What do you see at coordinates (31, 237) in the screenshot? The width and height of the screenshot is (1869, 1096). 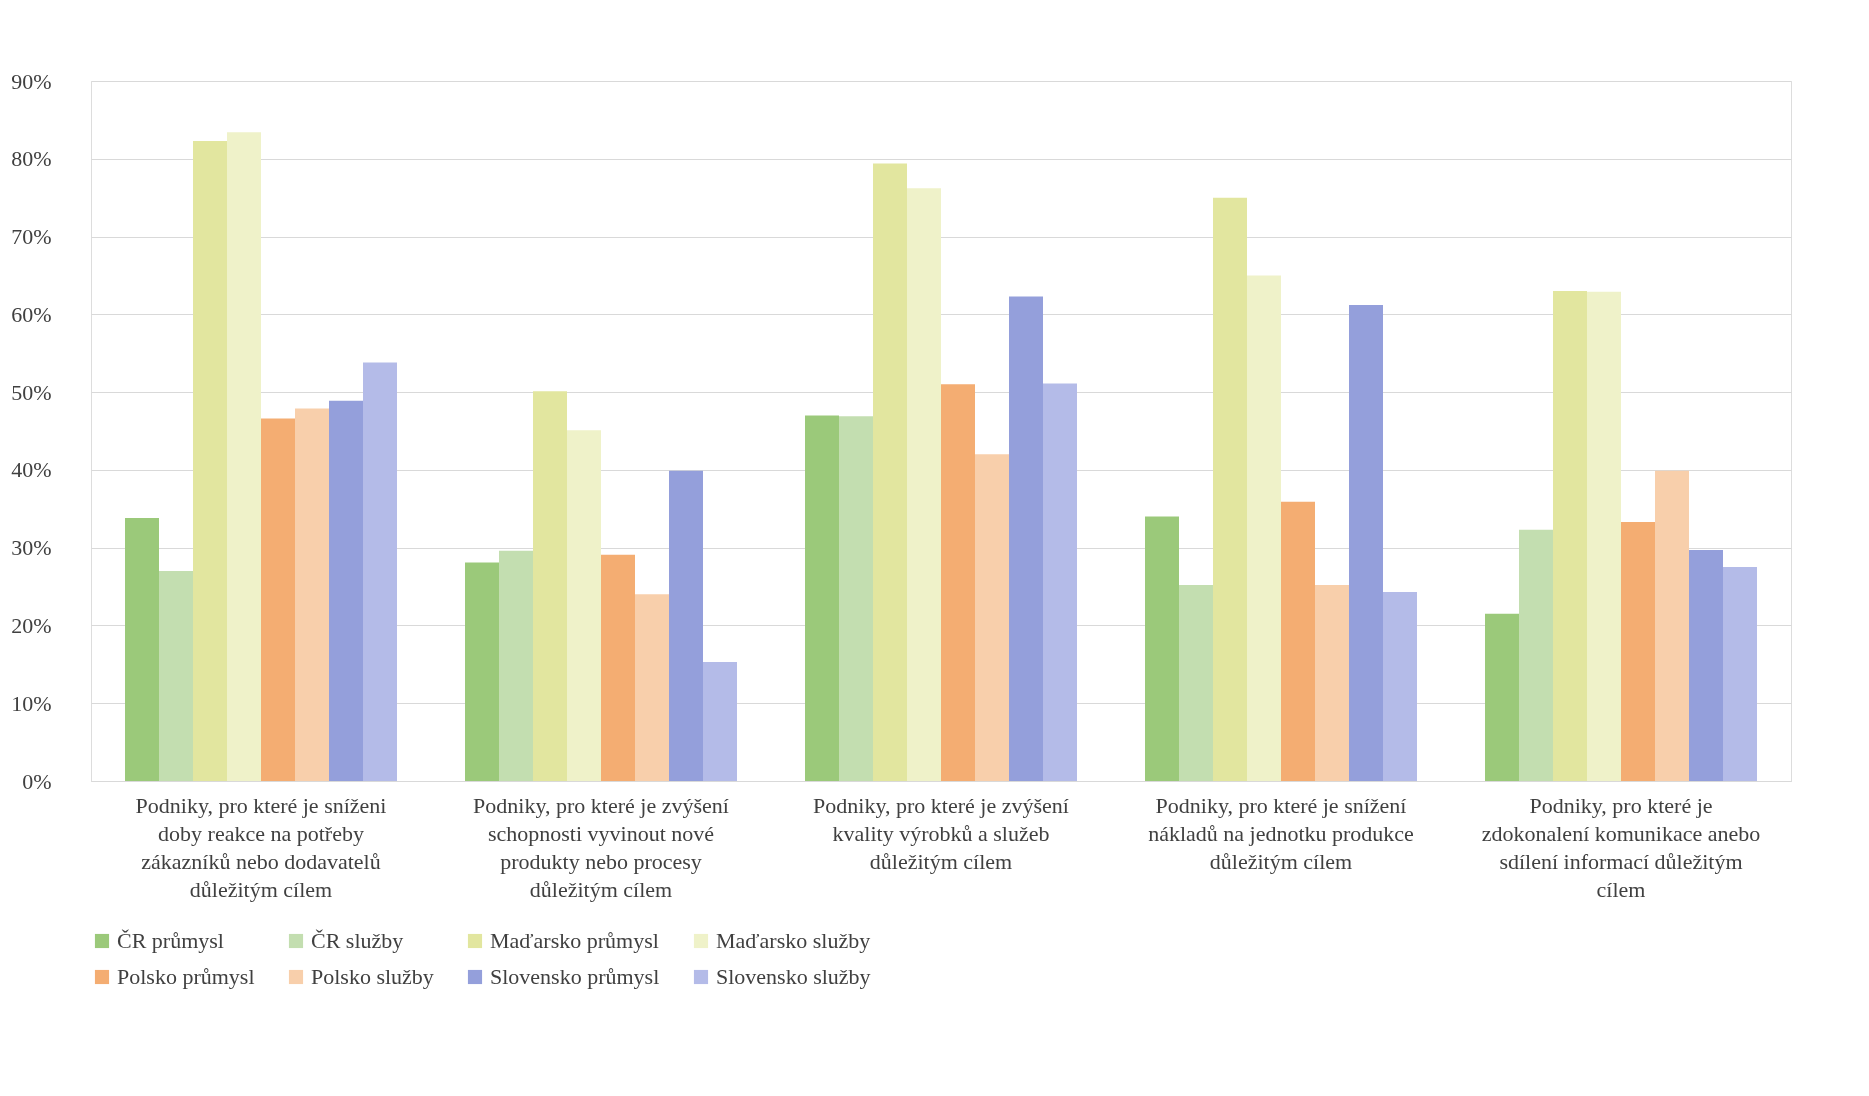 I see `y-tick-label: 70%` at bounding box center [31, 237].